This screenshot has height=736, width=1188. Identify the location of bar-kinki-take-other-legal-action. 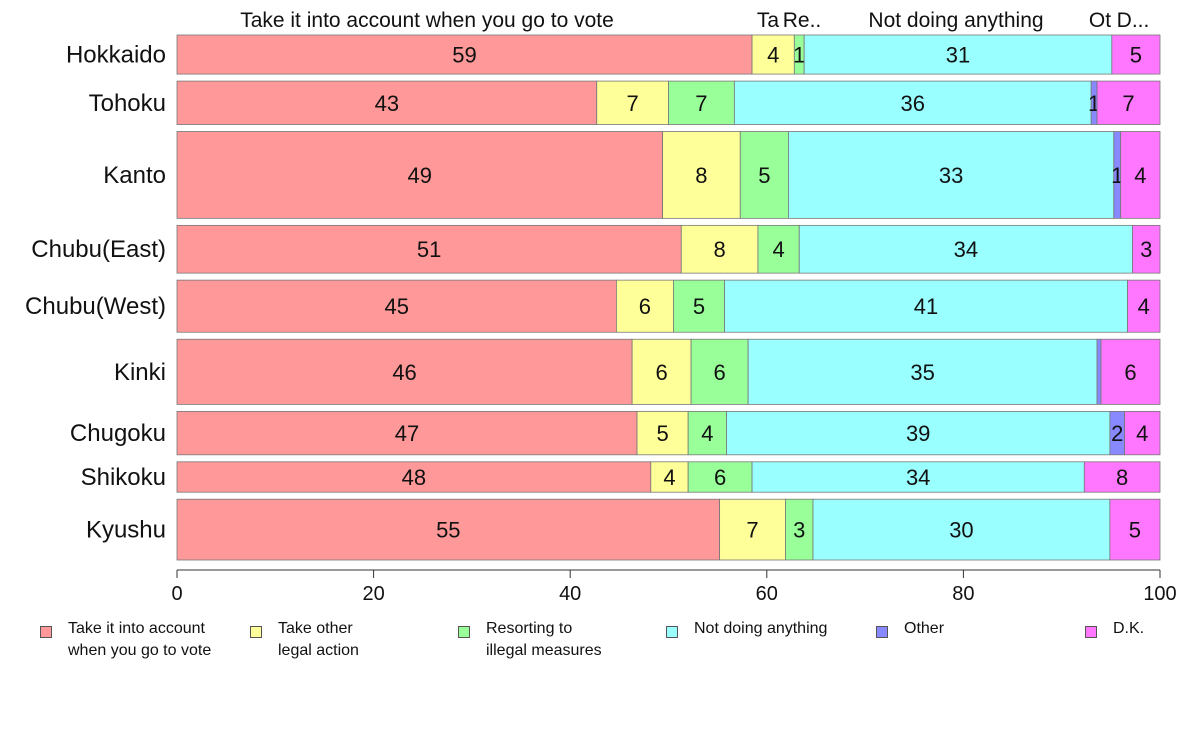
(661, 371).